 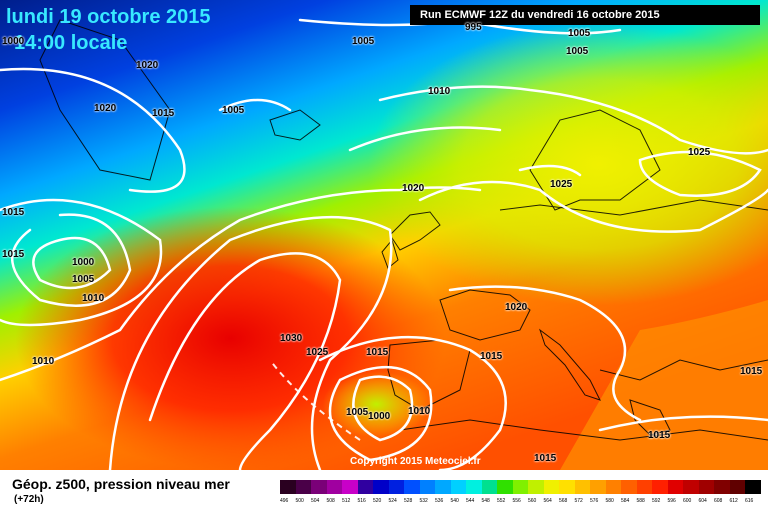 What do you see at coordinates (545, 353) in the screenshot?
I see `isobar-1020-south` at bounding box center [545, 353].